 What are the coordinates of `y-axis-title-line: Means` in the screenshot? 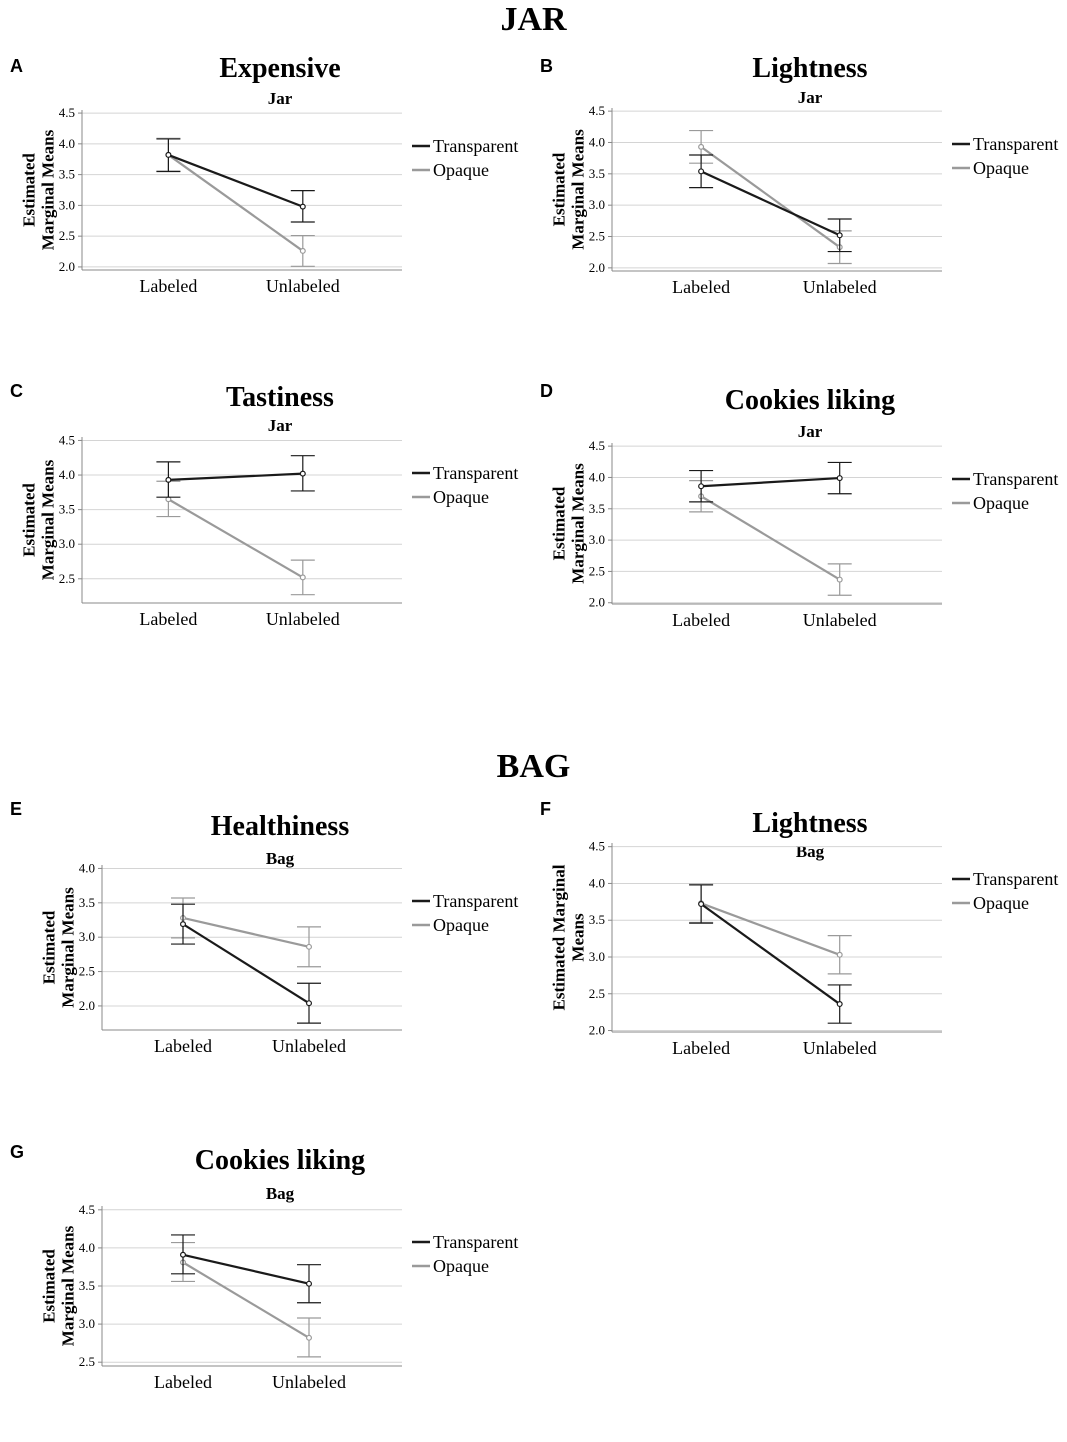 It's located at (578, 937).